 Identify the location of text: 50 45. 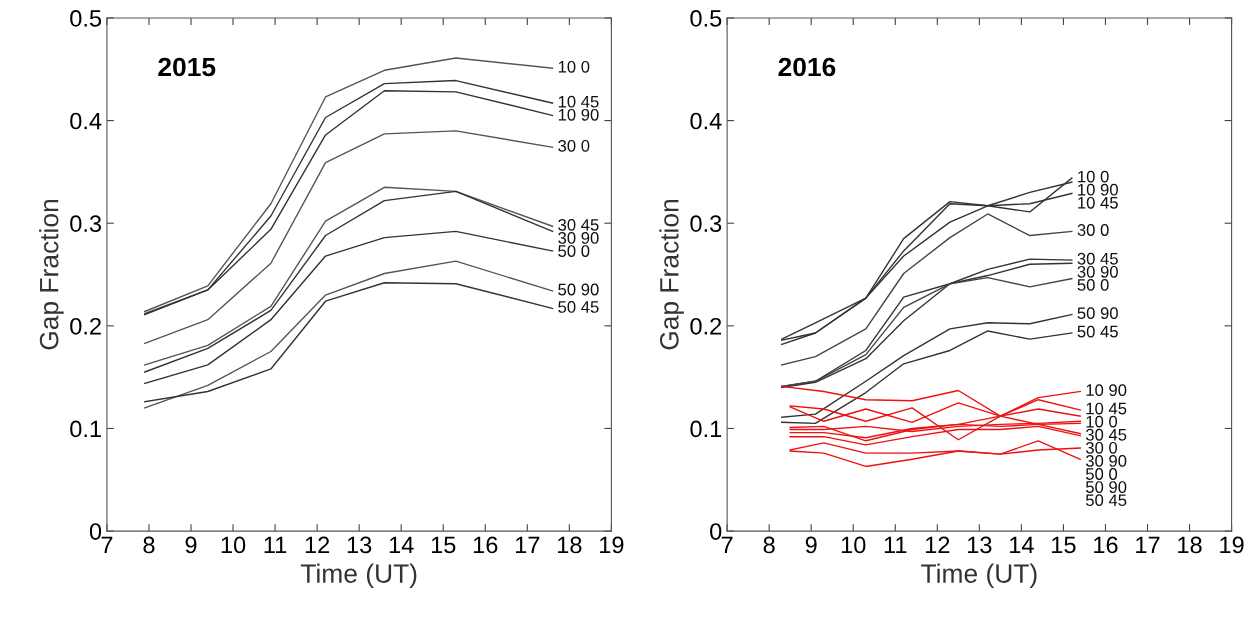
(1106, 500).